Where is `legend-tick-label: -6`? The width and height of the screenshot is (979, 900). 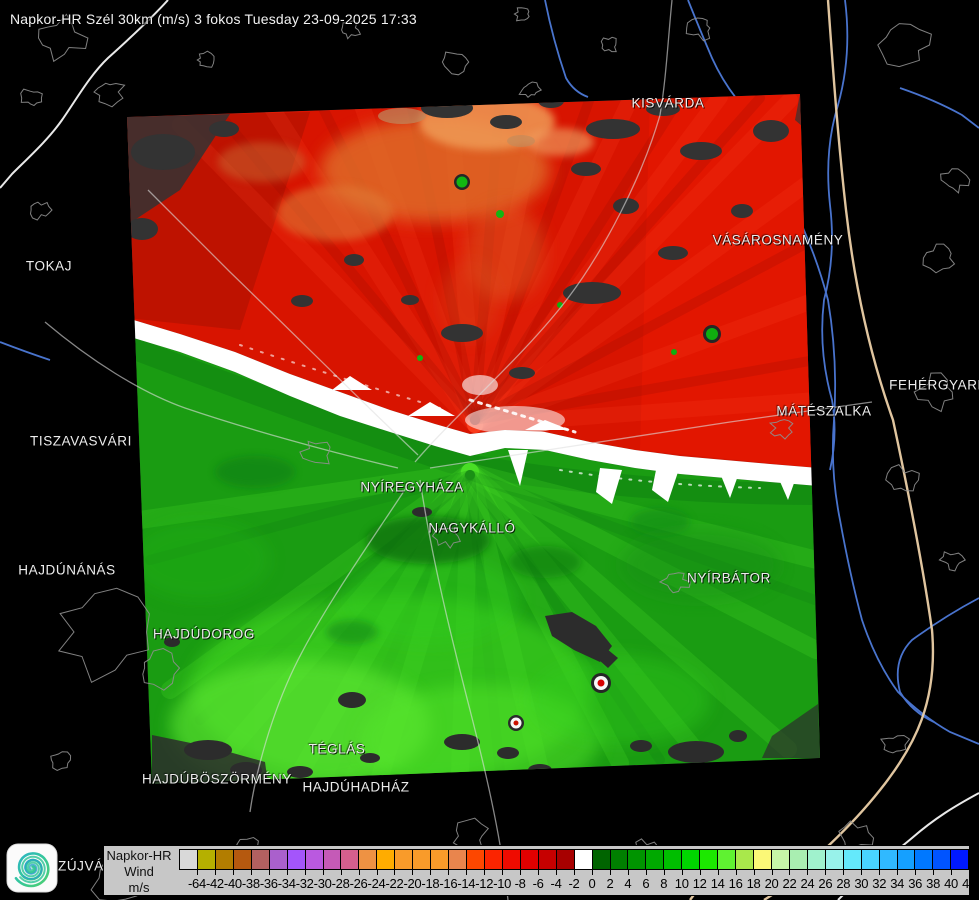
legend-tick-label: -6 is located at coordinates (538, 883).